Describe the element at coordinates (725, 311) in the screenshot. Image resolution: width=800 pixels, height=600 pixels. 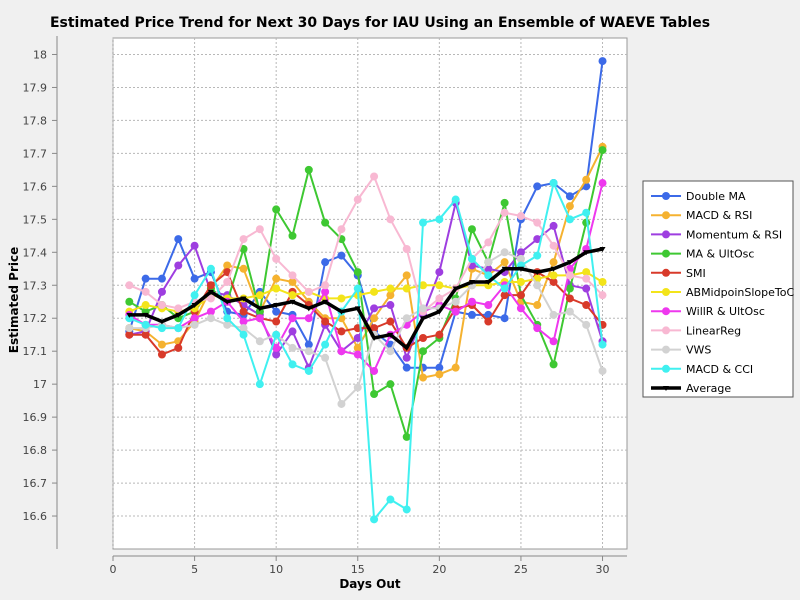
I see `legend-entry: WillR & UltOsc` at that location.